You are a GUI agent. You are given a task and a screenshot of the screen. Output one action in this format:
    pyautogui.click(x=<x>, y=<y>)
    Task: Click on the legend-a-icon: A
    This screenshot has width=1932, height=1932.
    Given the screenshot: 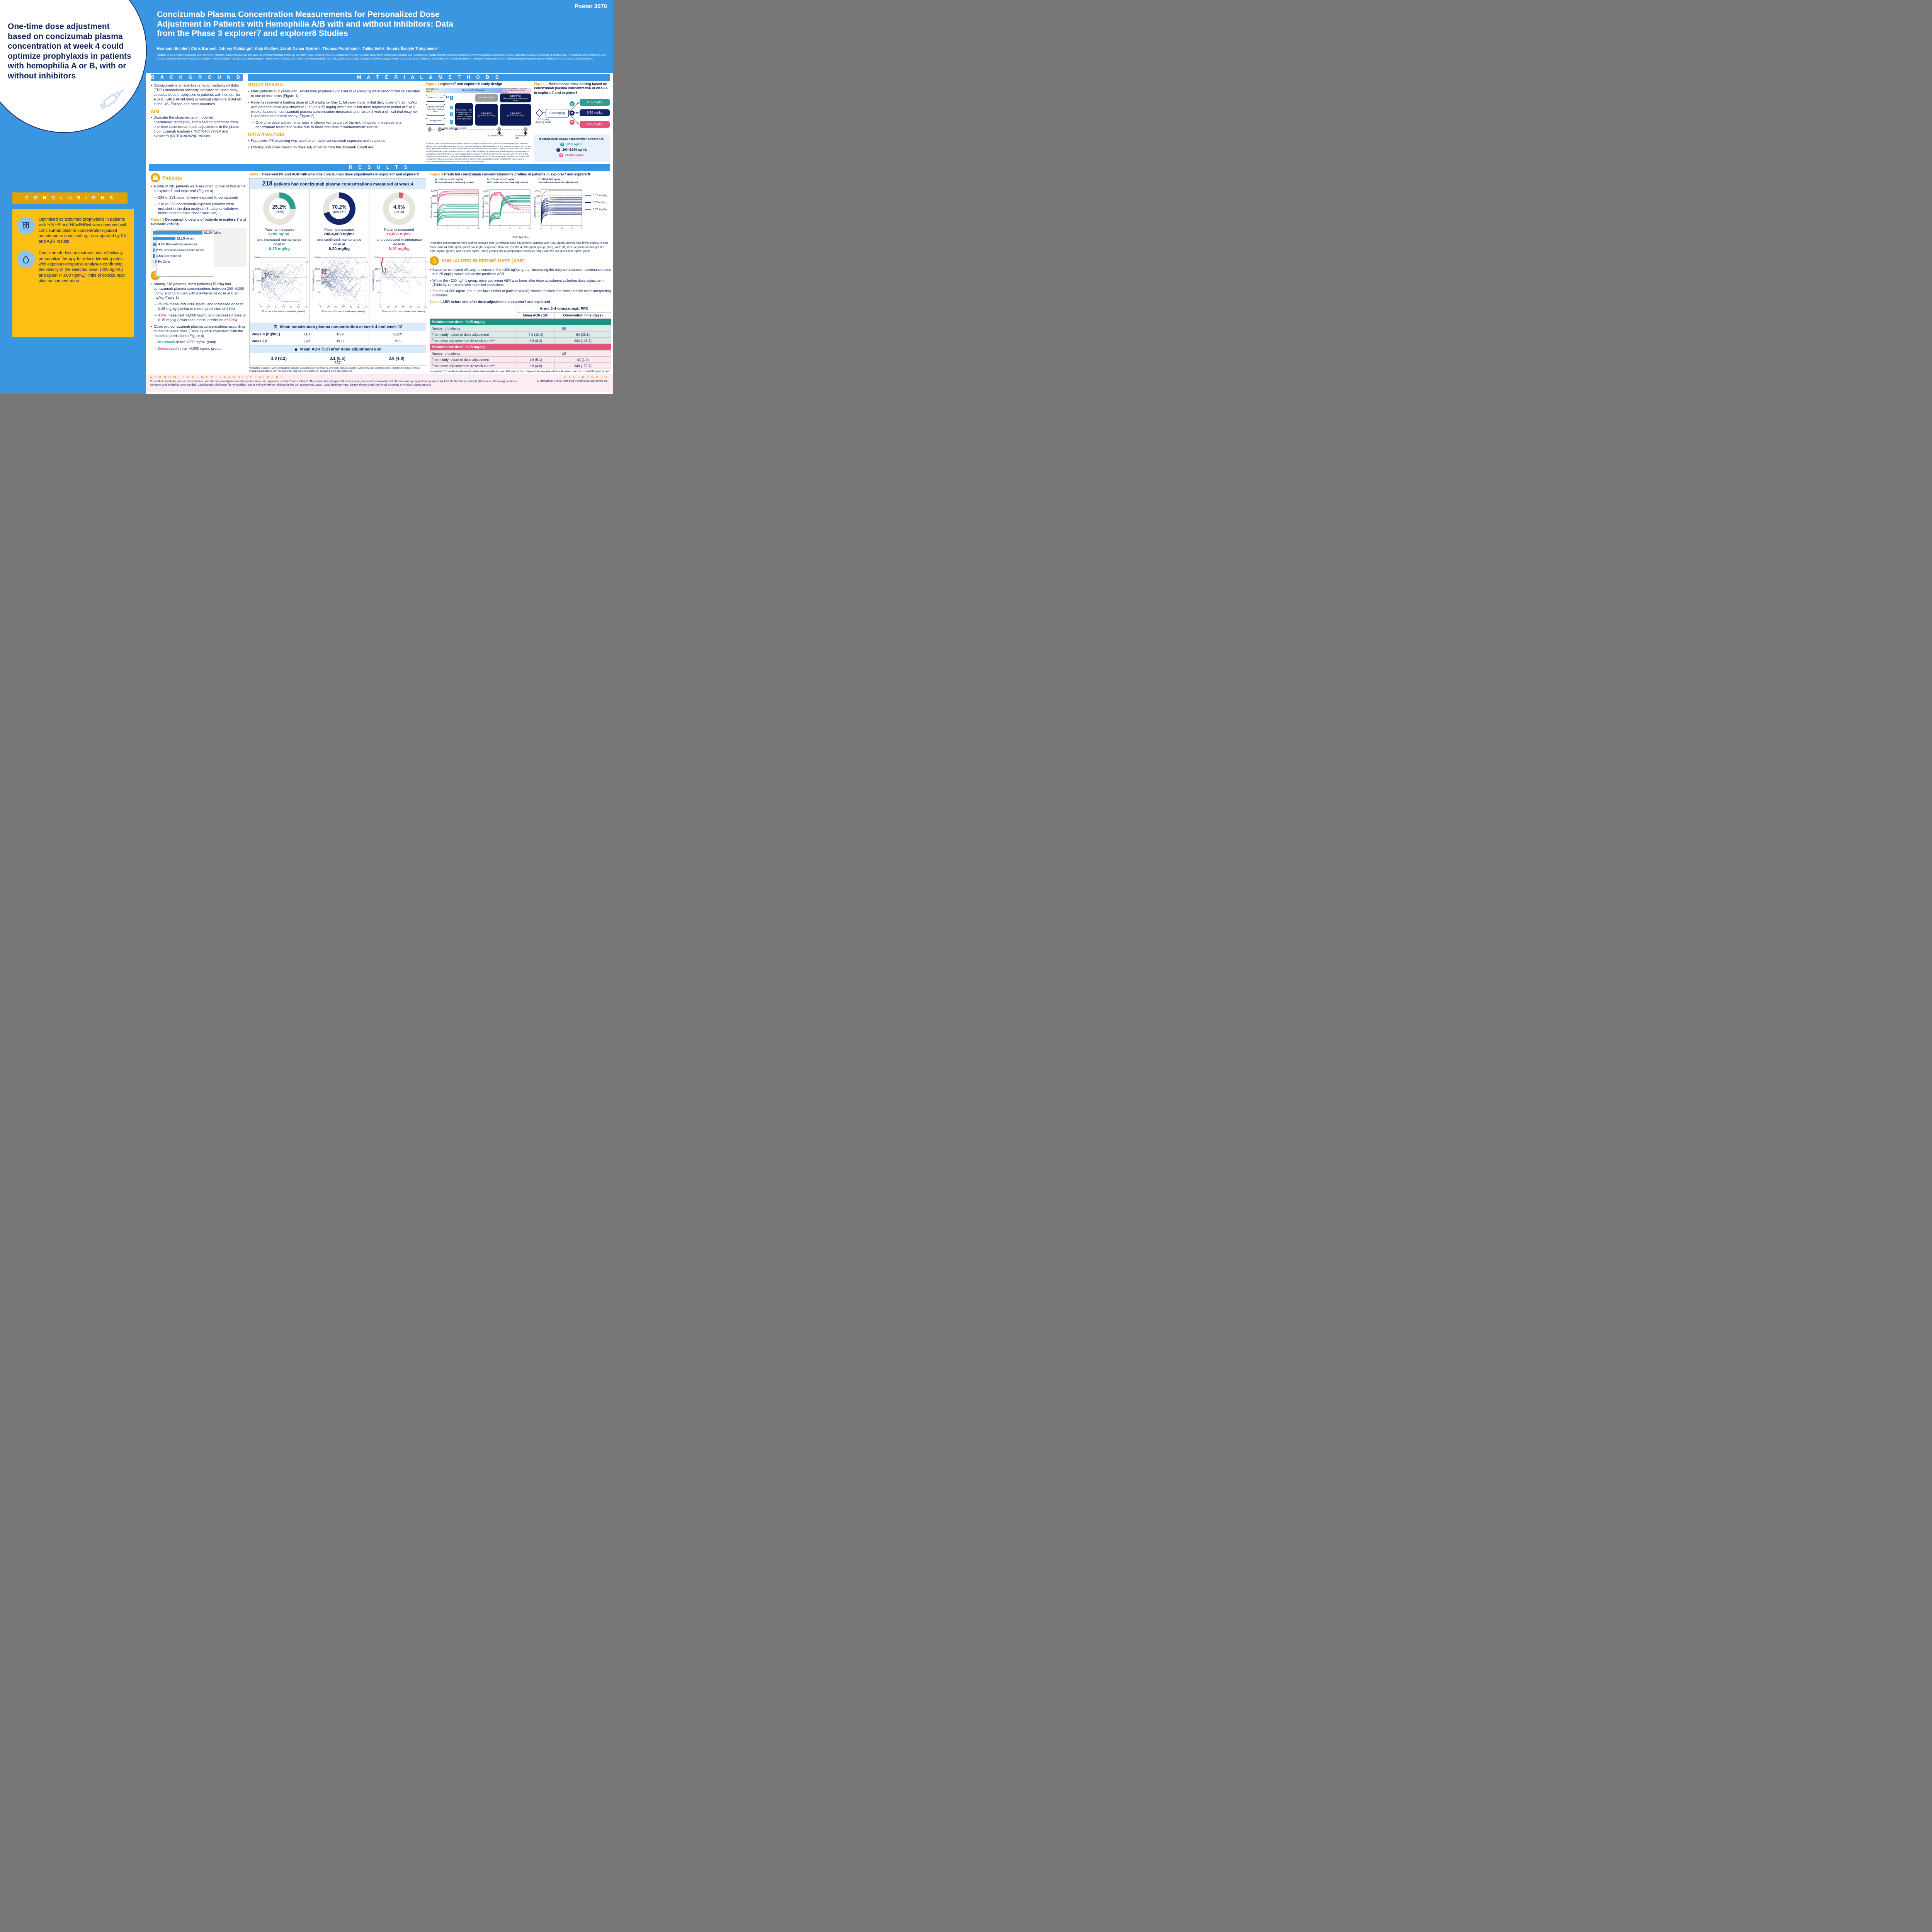 What is the action you would take?
    pyautogui.click(x=563, y=144)
    